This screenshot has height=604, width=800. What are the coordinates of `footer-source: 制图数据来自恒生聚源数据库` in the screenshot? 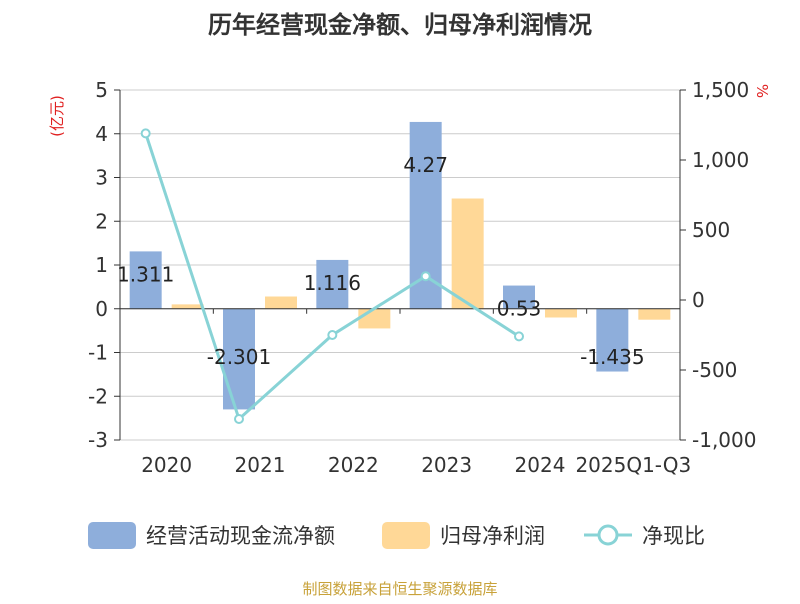 It's located at (399, 589).